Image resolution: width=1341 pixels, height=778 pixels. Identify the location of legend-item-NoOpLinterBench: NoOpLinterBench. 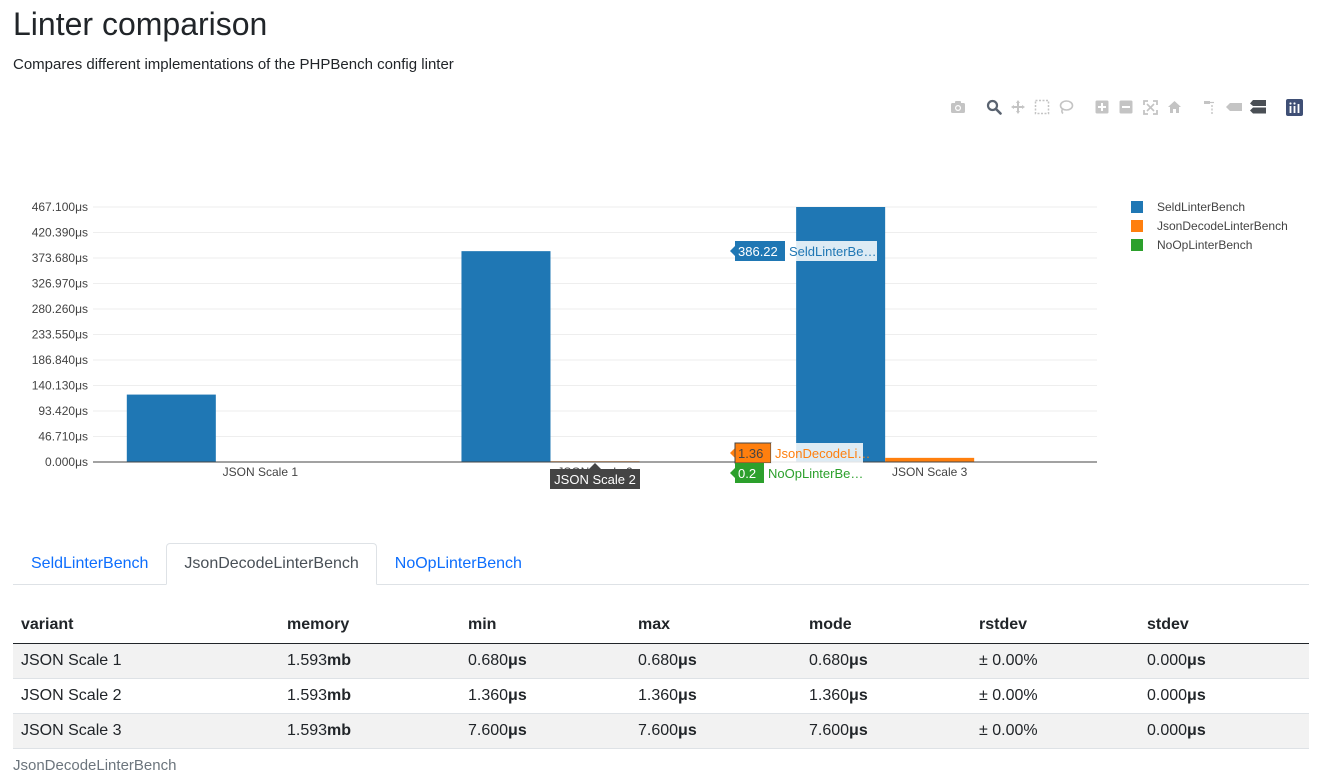
(1191, 245).